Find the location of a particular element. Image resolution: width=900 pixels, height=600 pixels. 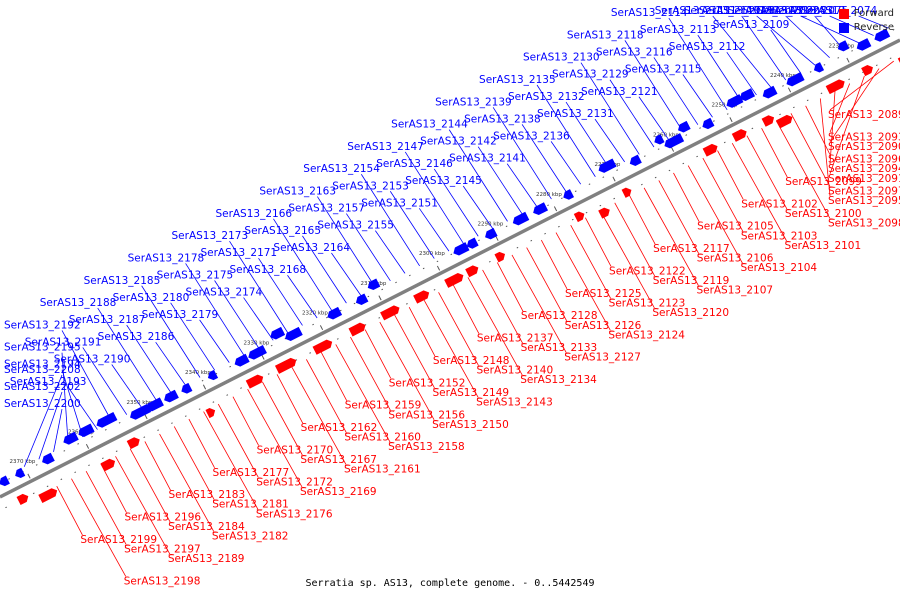

gene-label: SerAS13_2141 is located at coordinates (487, 159).